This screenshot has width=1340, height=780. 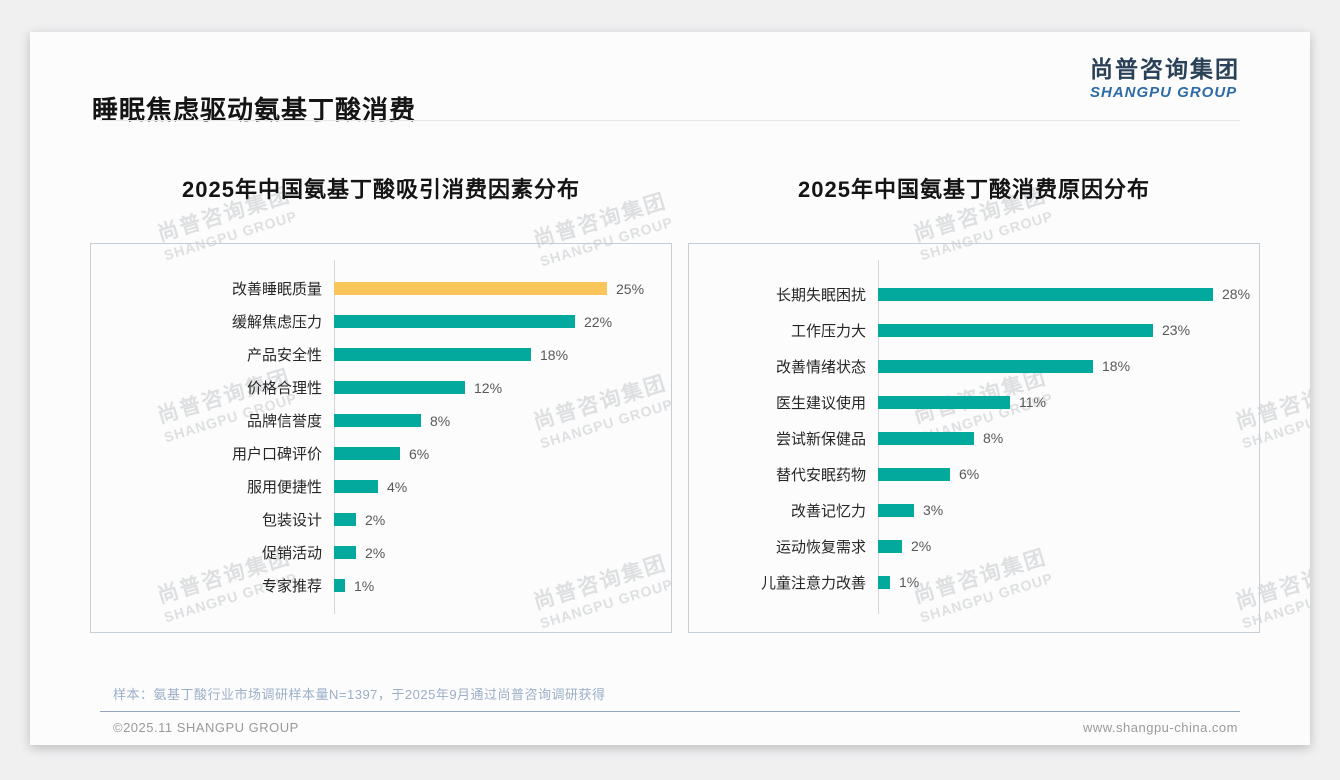 I want to click on chart-row: 价格合理性 12%, so click(x=381, y=387).